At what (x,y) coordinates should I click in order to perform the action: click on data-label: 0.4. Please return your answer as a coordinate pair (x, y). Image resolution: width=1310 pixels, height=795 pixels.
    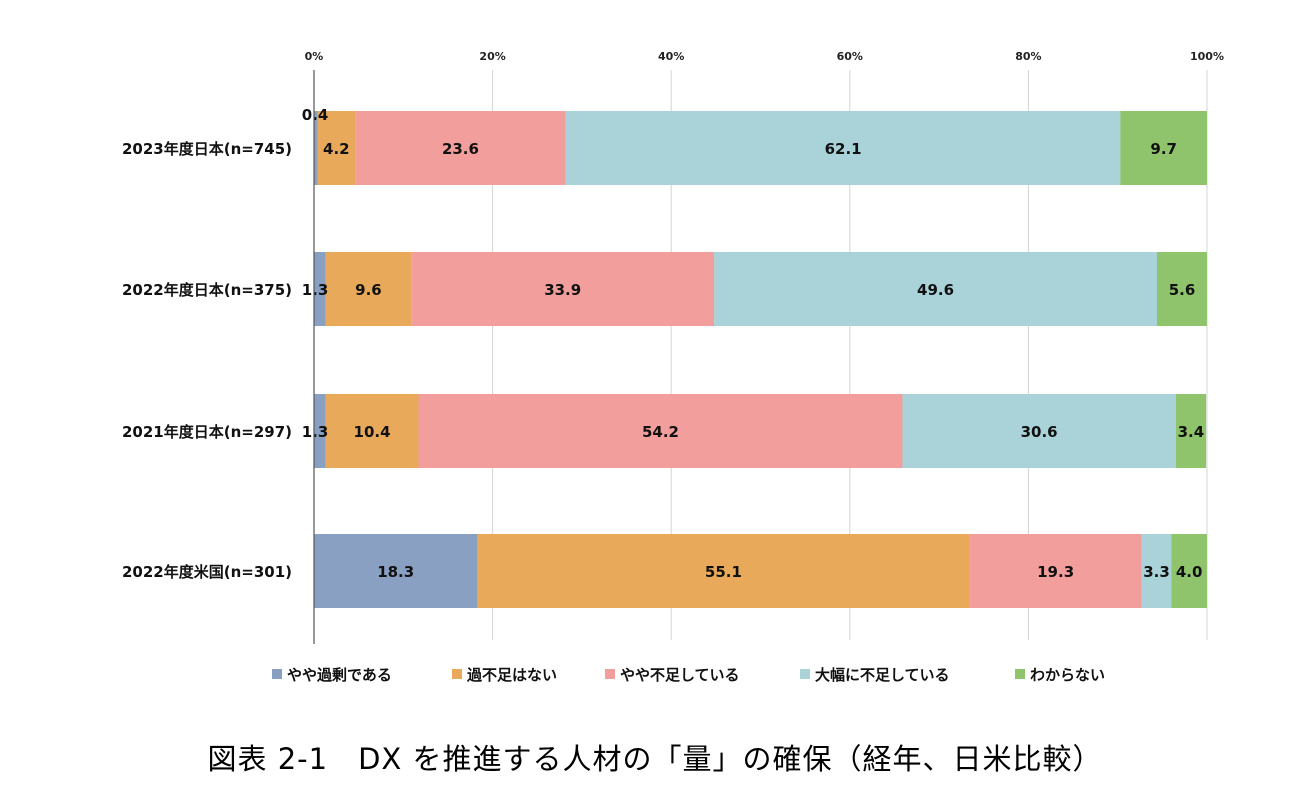
    Looking at the image, I should click on (315, 115).